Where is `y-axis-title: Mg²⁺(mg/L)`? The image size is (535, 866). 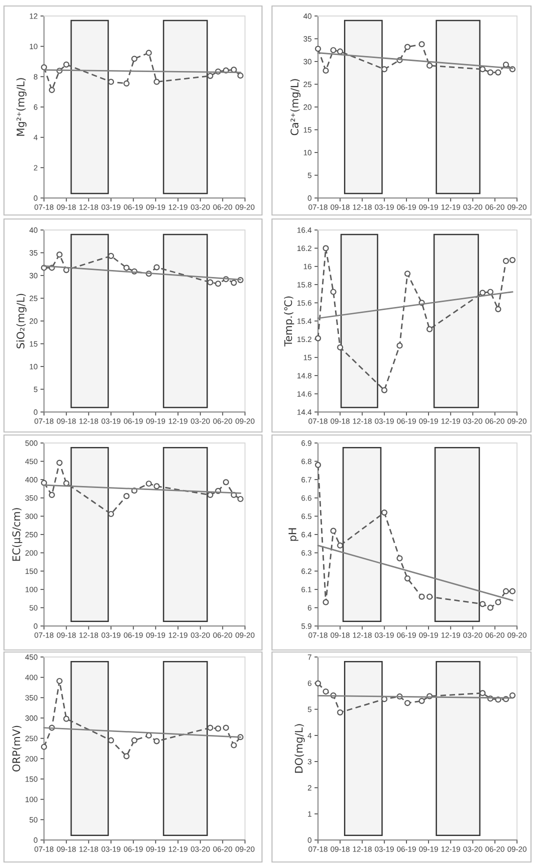 y-axis-title: Mg²⁺(mg/L) is located at coordinates (21, 107).